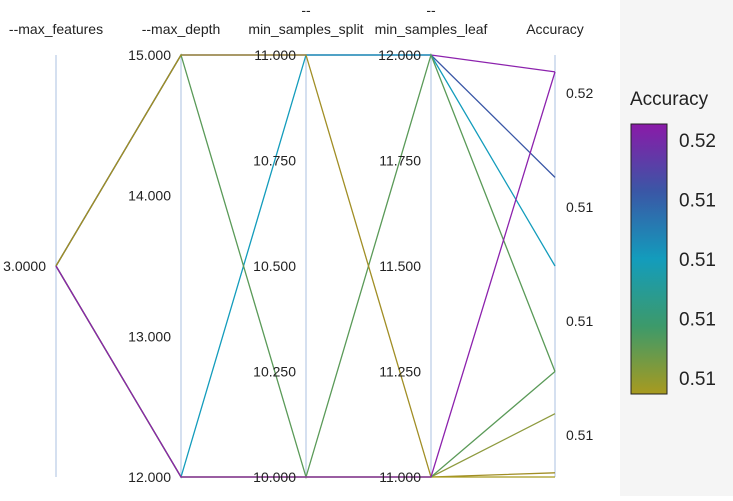  I want to click on tick-label-min_samples_split: 11.000, so click(275, 55).